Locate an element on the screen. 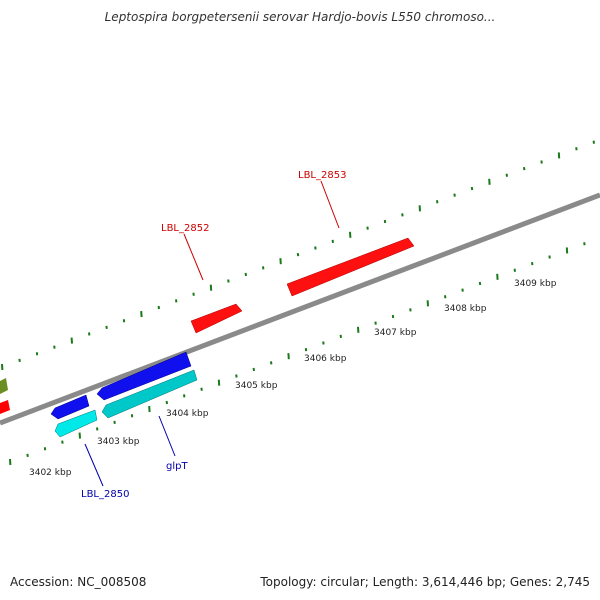 The height and width of the screenshot is (600, 600). gene-label-LBL_2852: LBL_2852 is located at coordinates (185, 228).